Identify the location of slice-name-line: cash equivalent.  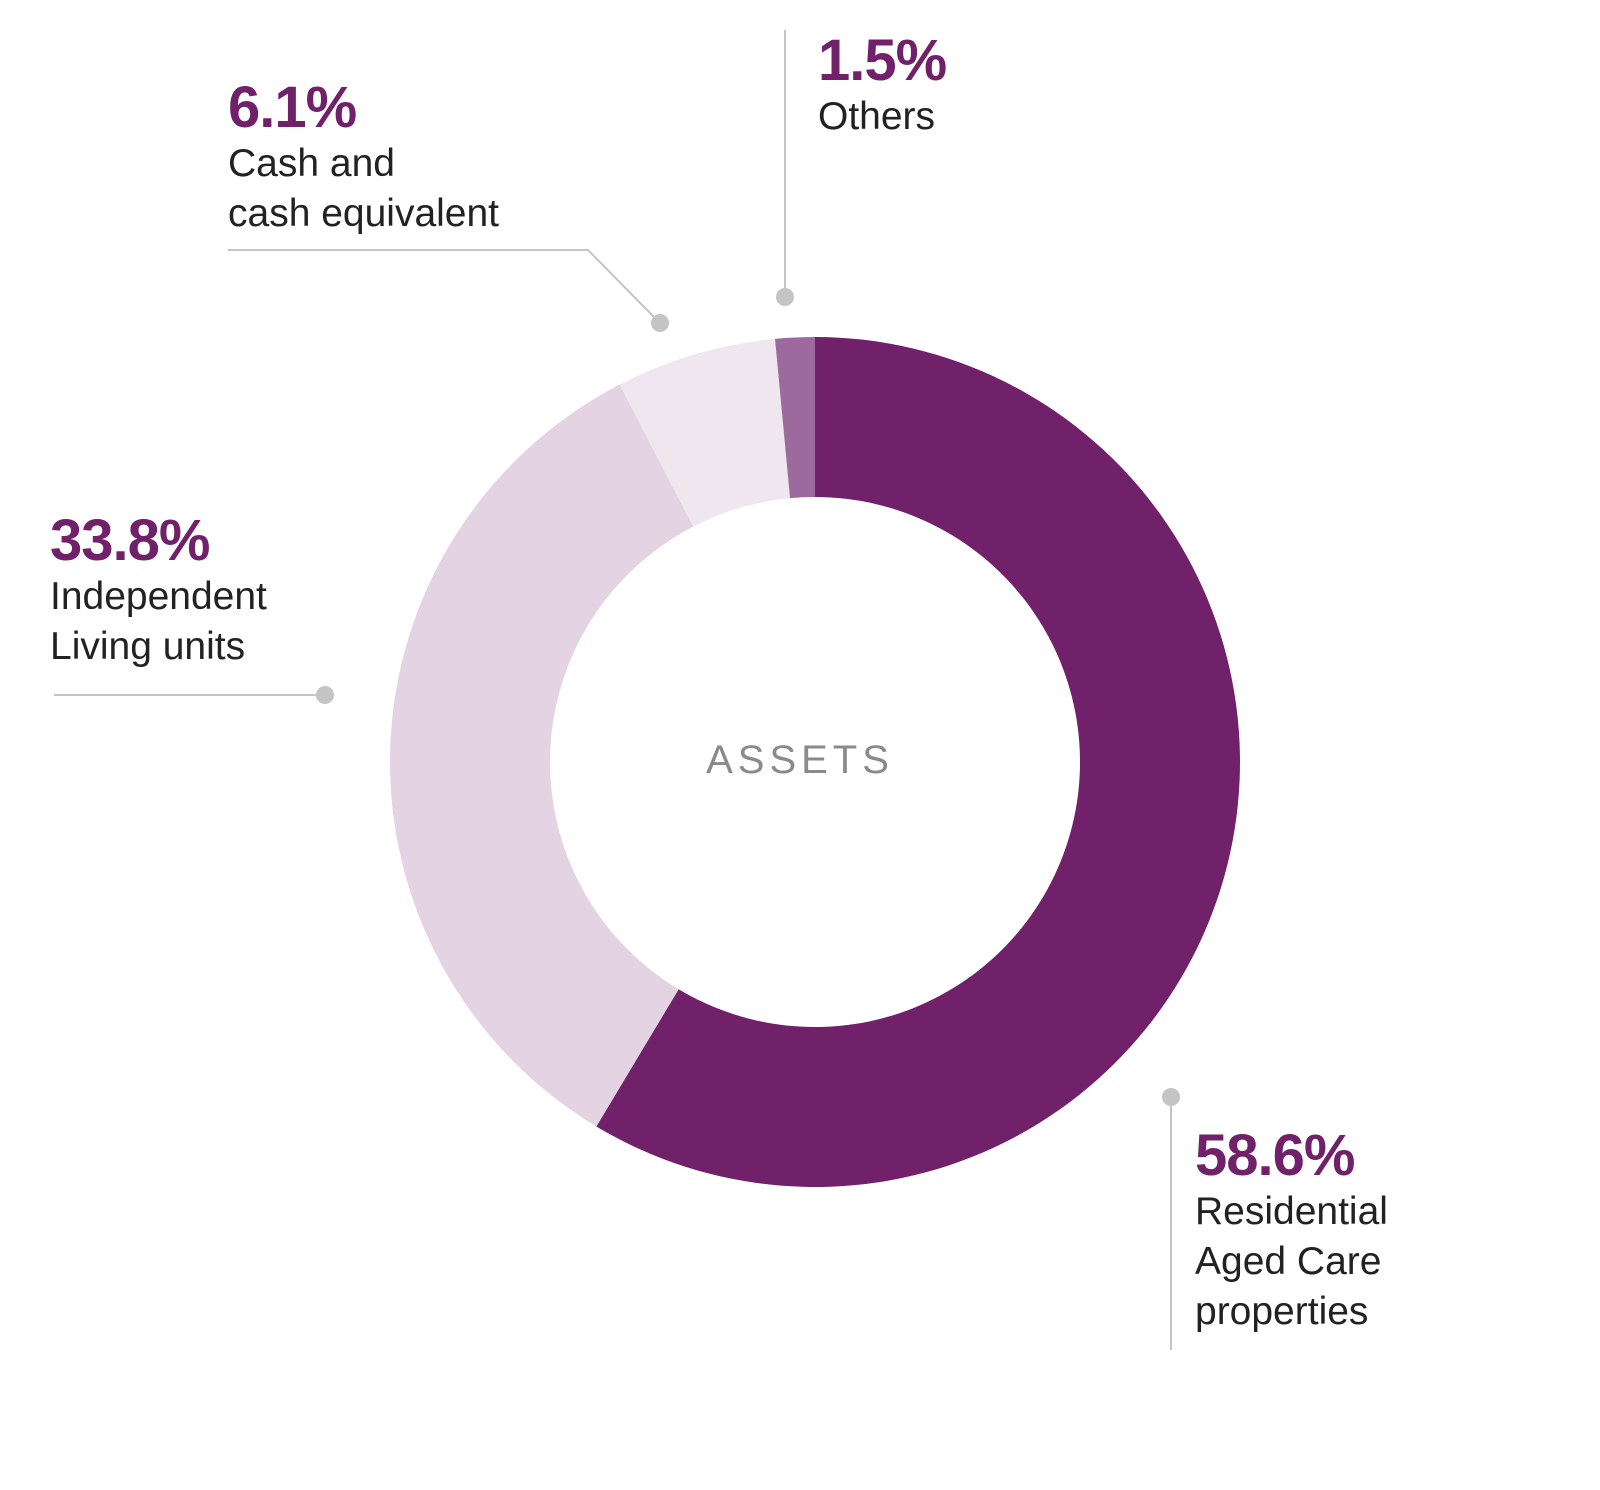
(364, 213).